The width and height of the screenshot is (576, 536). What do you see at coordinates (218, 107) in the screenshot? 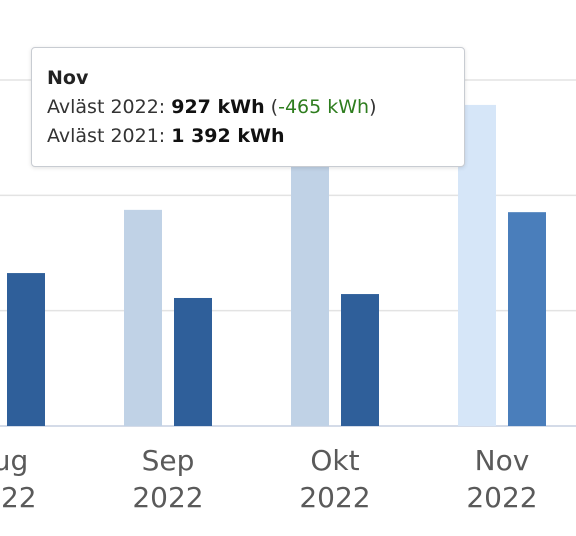
I see `tooltip-text: 927 kWh` at bounding box center [218, 107].